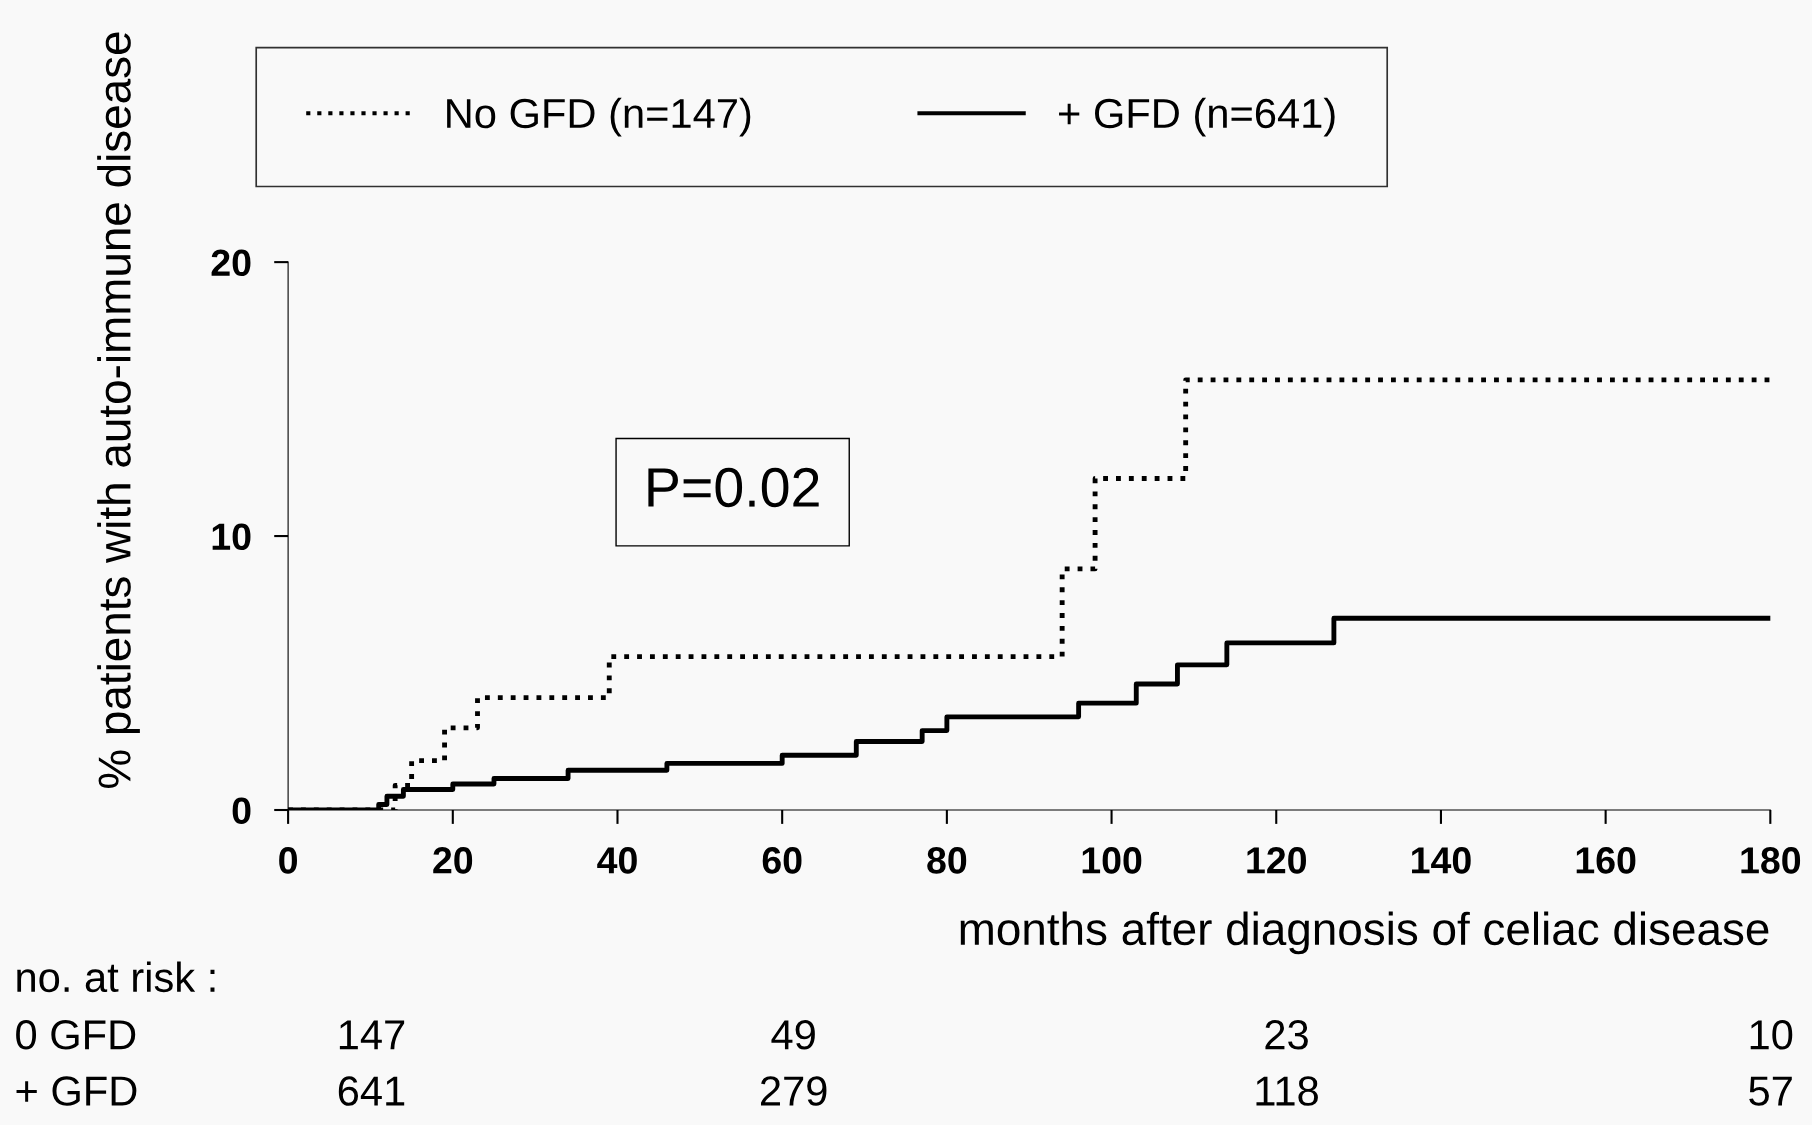 The height and width of the screenshot is (1125, 1812). Describe the element at coordinates (947, 860) in the screenshot. I see `x-tick-label: 80` at that location.